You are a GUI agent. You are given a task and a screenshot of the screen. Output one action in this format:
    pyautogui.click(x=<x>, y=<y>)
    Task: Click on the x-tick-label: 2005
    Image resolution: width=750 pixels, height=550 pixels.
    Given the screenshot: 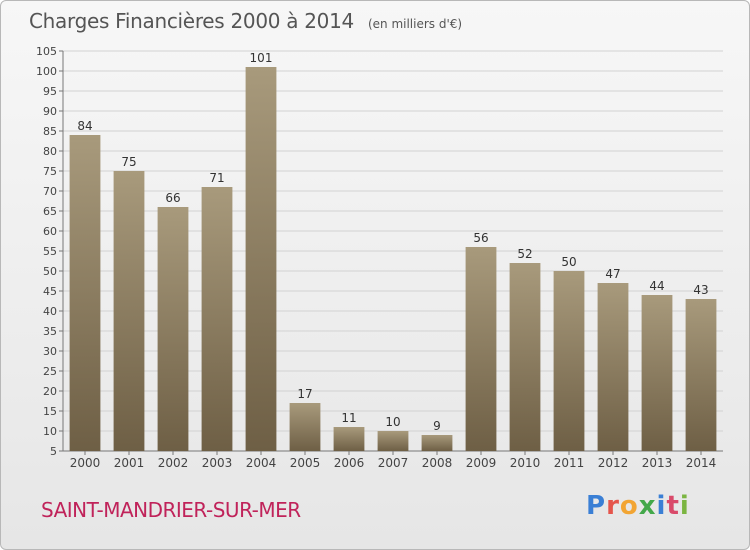 What is the action you would take?
    pyautogui.click(x=305, y=463)
    